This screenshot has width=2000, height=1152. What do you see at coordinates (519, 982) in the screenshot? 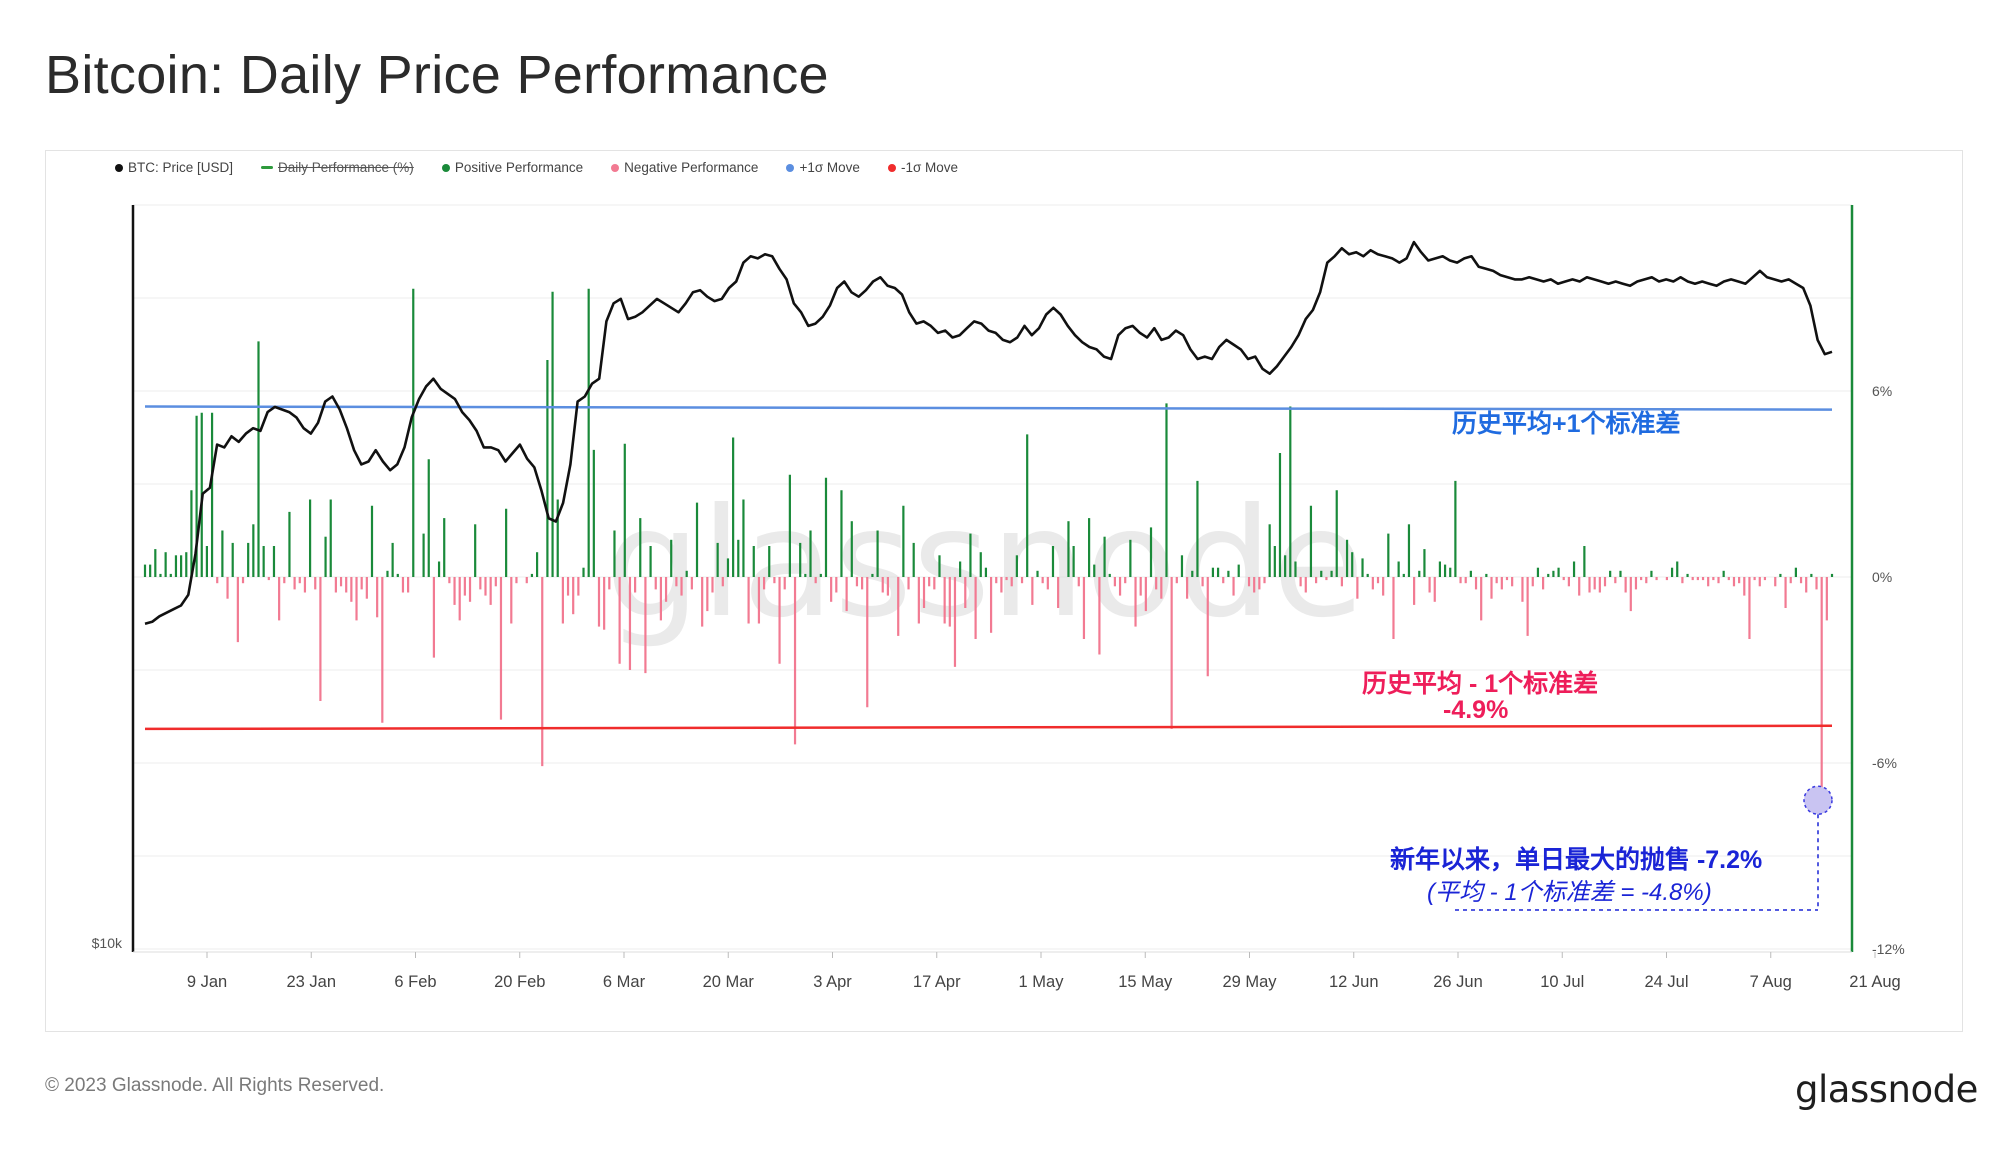
I see `x-tick-label: 20 Feb` at bounding box center [519, 982].